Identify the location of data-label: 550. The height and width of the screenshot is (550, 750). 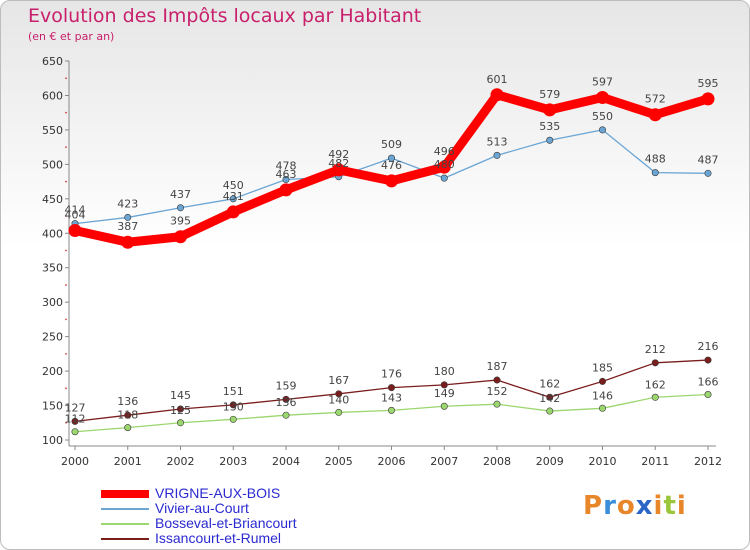
(602, 116).